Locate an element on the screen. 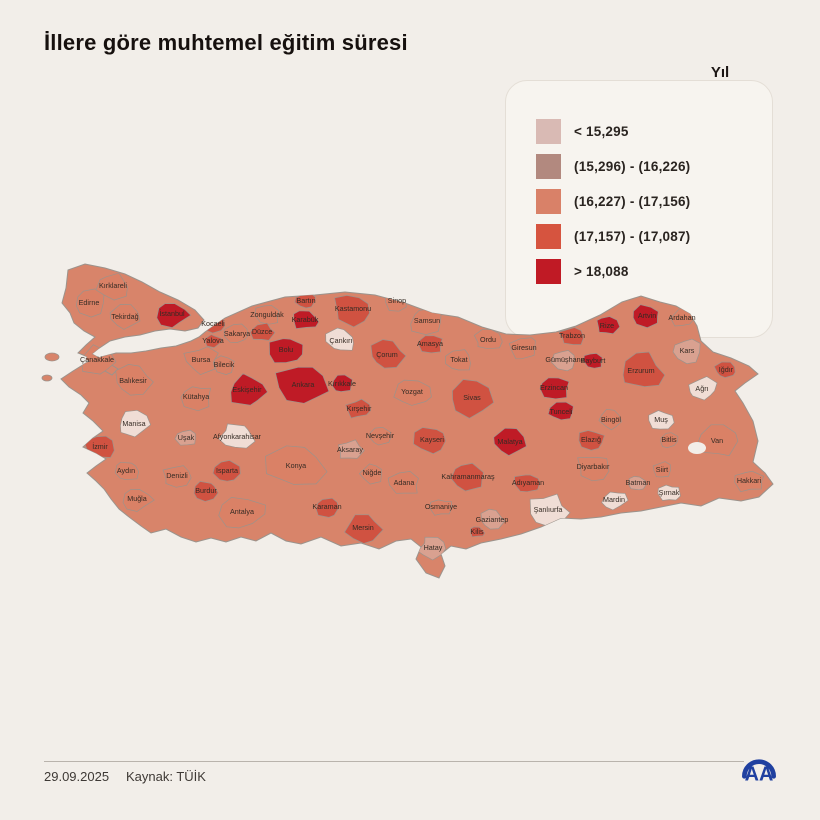 The width and height of the screenshot is (820, 820). province-Sakarya is located at coordinates (235, 333).